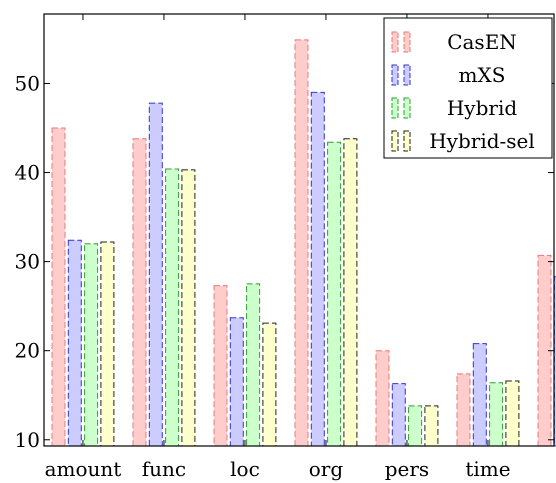 This screenshot has height=483, width=556. I want to click on bar-hybrid-sel-func, so click(188, 308).